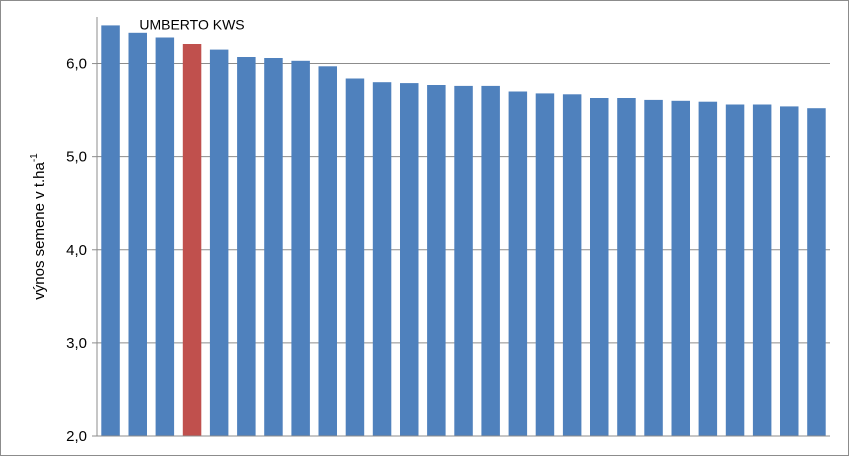 Image resolution: width=849 pixels, height=456 pixels. I want to click on y-axis-label-text: výnos semene v t.ha, so click(39, 231).